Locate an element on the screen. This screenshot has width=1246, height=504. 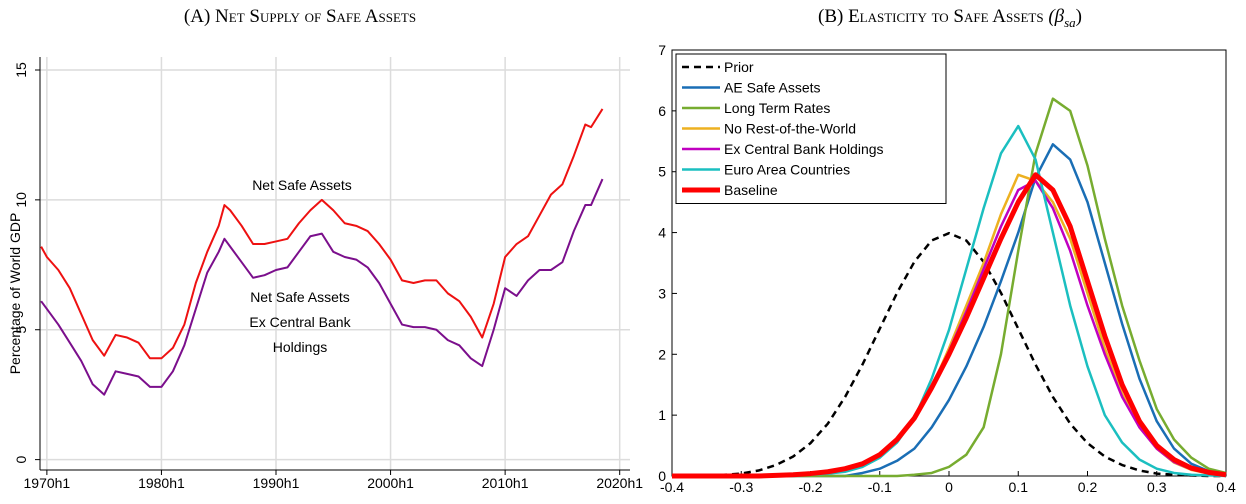
x-tick-label: 0.3 is located at coordinates (1157, 487).